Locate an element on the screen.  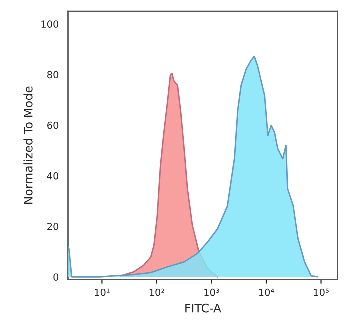
y-tick-label: 60 is located at coordinates (53, 126).